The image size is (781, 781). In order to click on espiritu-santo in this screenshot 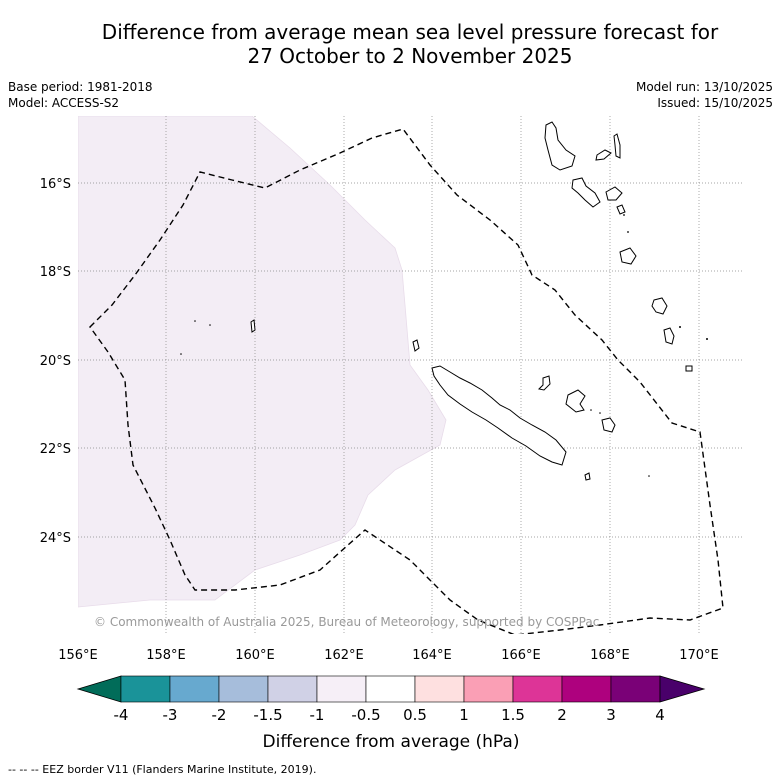, I will do `click(560, 146)`.